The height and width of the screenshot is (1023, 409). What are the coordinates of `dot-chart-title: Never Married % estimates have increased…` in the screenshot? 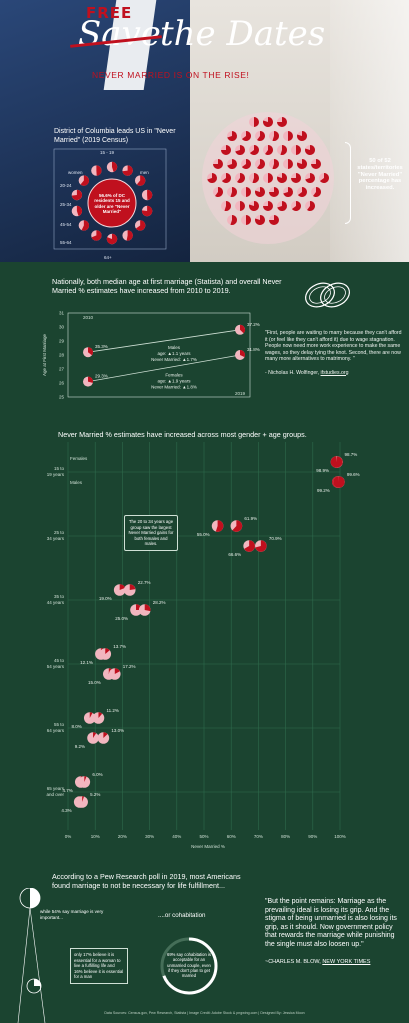 It's located at (182, 434).